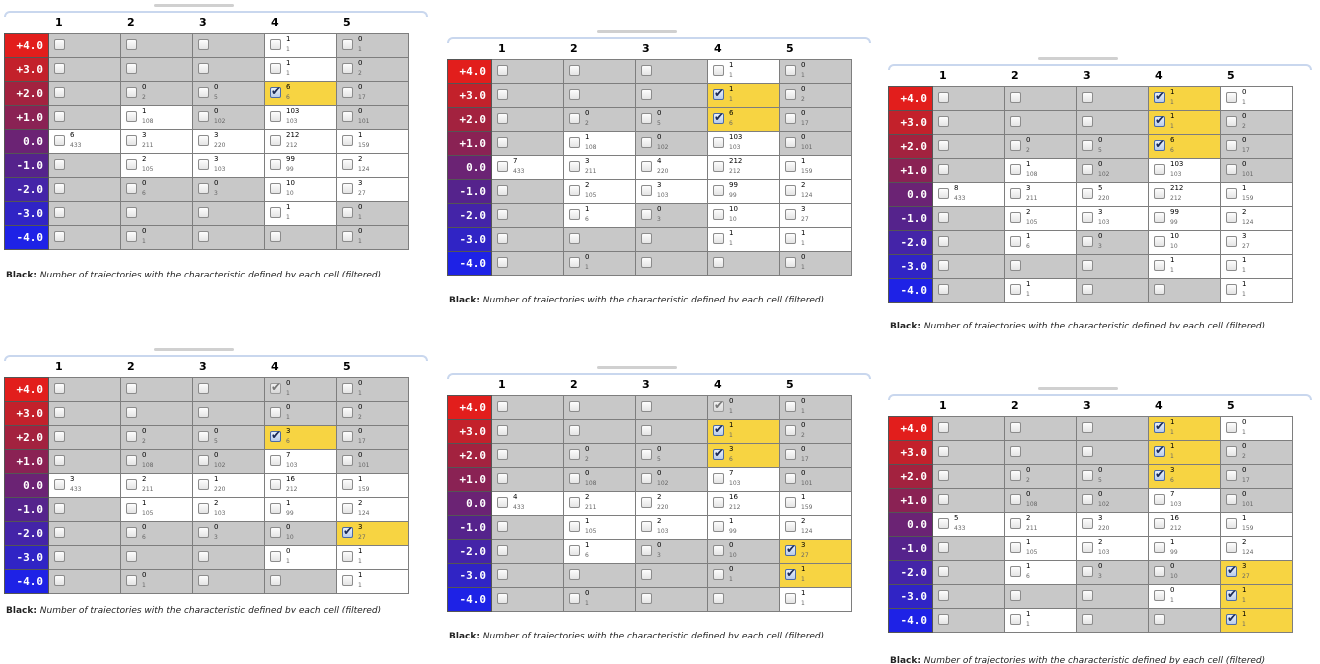  I want to click on grid-cell: 99 99, so click(743, 191).